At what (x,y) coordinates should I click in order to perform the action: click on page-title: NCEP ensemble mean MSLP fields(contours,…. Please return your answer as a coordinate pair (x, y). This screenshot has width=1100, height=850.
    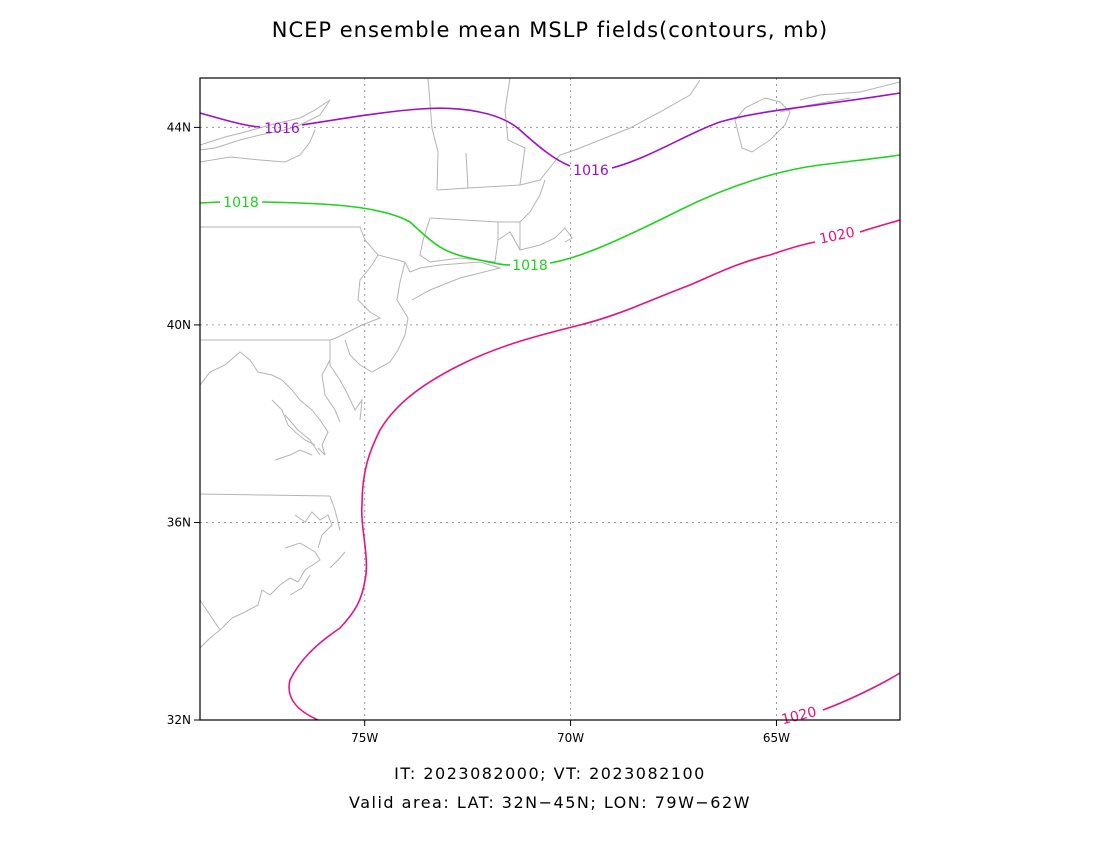
    Looking at the image, I should click on (550, 30).